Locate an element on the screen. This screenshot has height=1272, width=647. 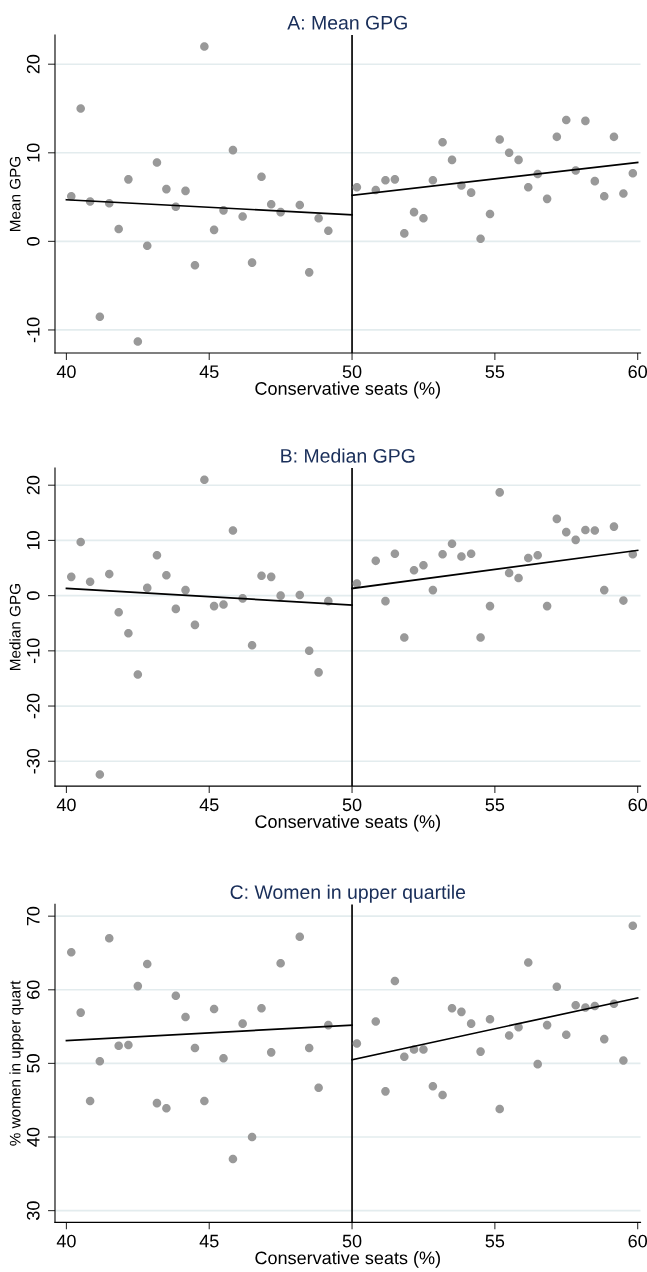
y-tick-label: 50 is located at coordinates (33, 1063).